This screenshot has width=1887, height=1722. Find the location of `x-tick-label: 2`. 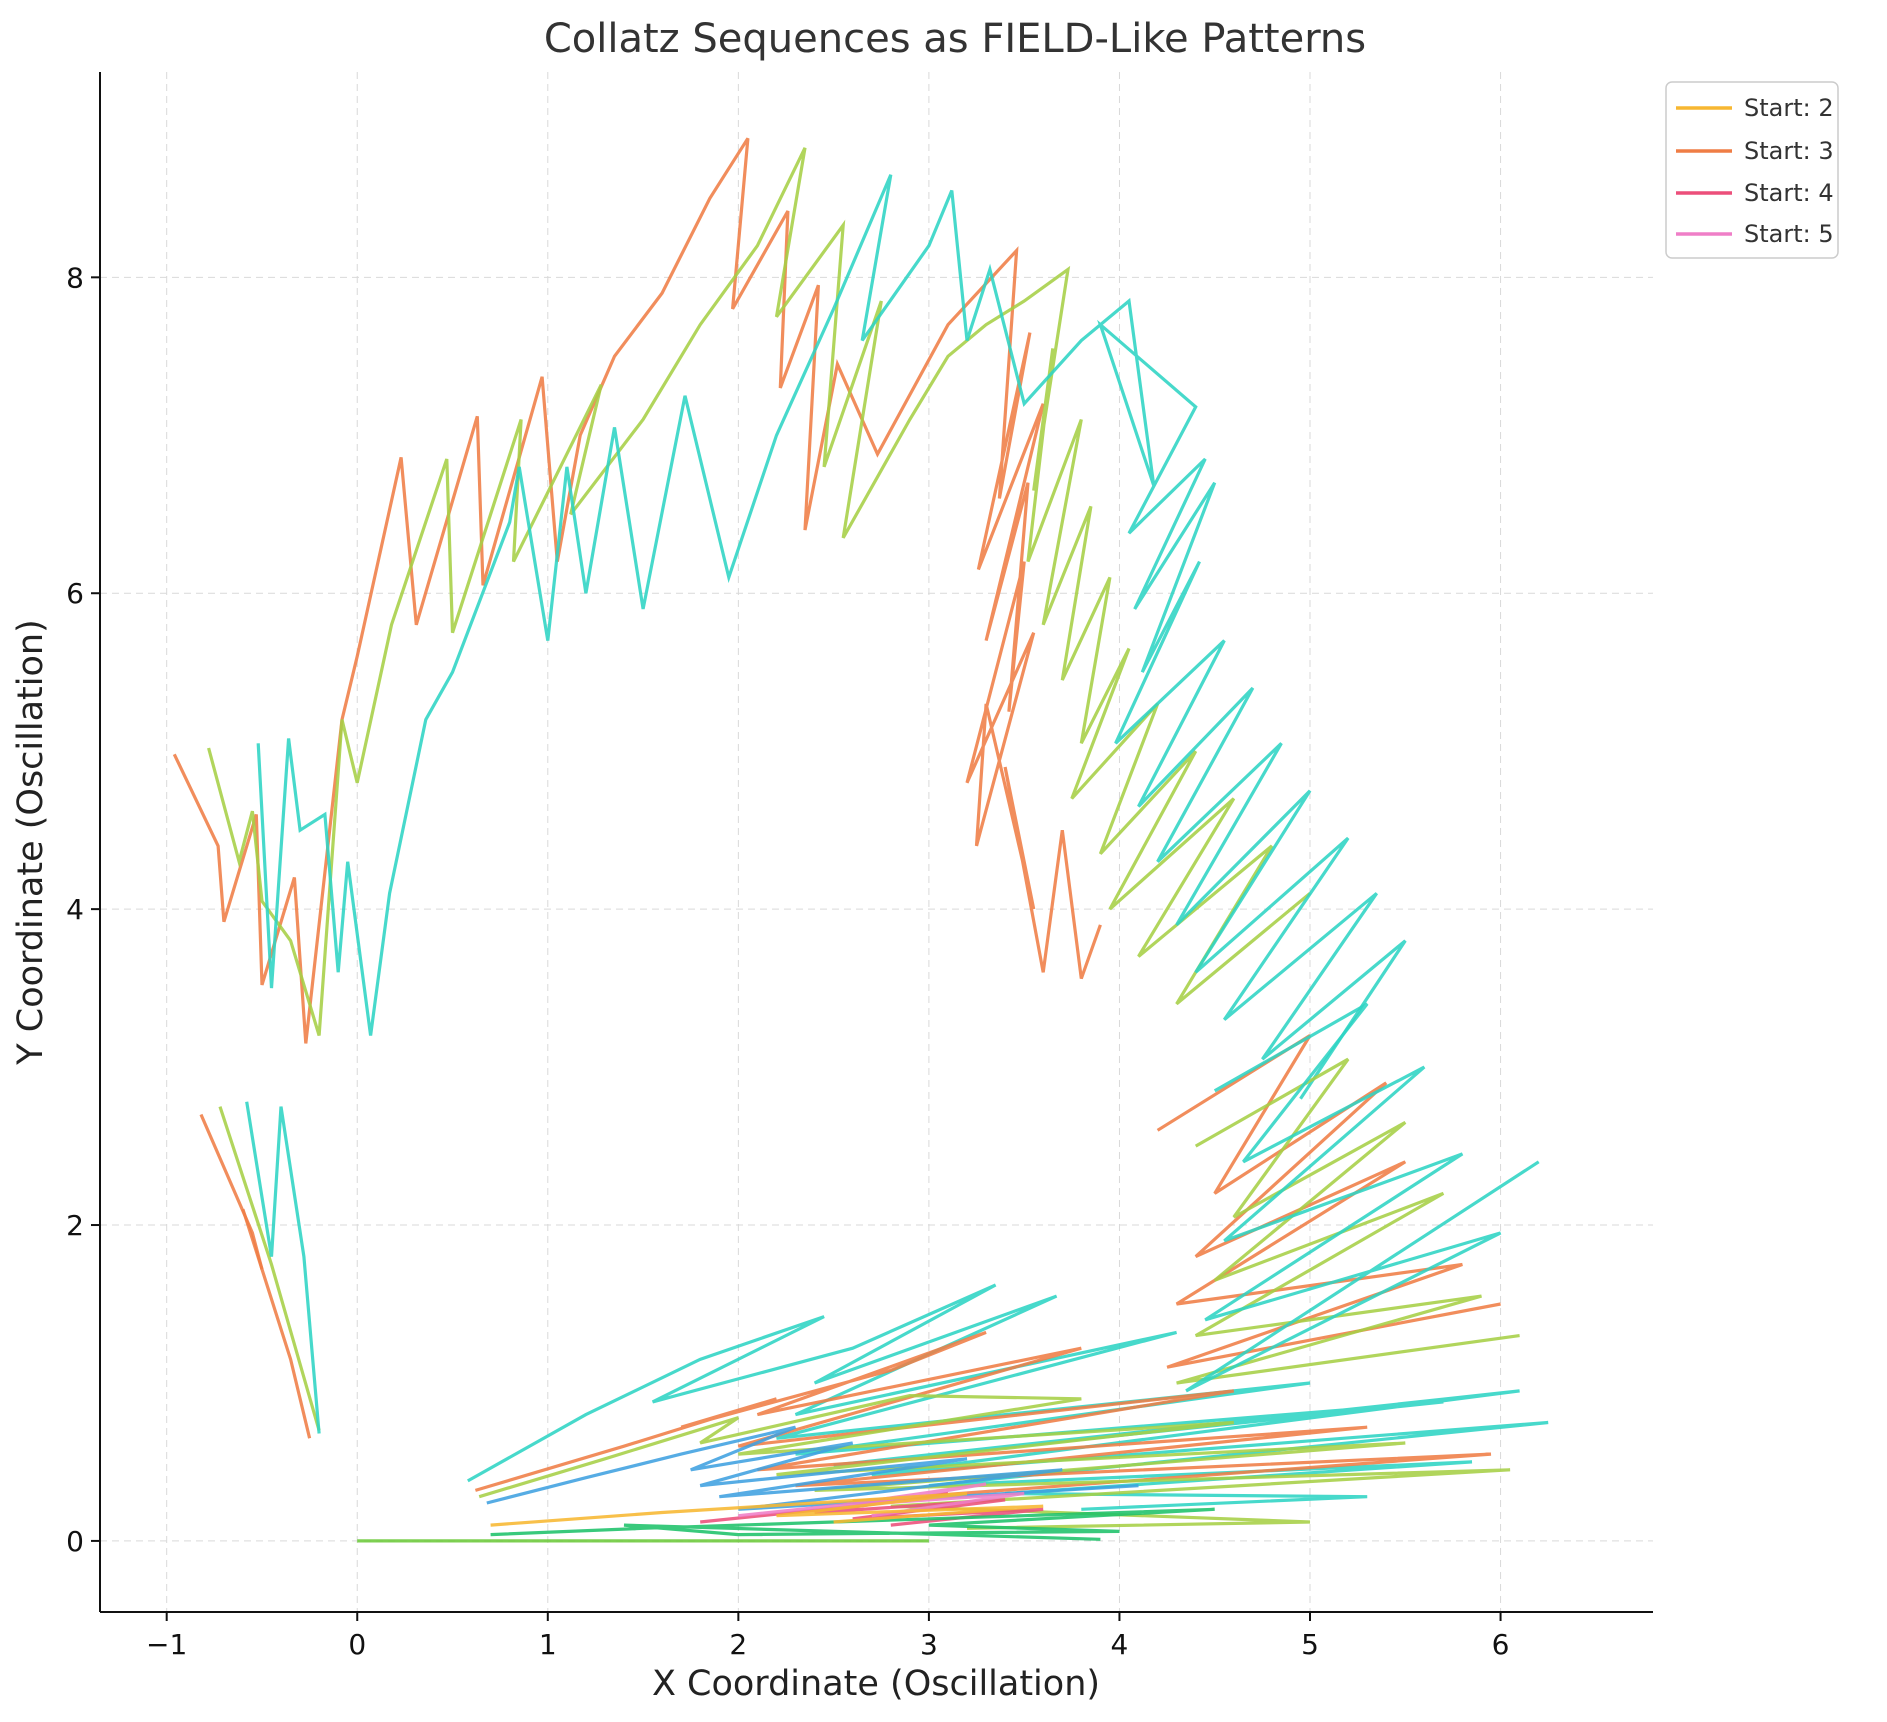

x-tick-label: 2 is located at coordinates (738, 1644).